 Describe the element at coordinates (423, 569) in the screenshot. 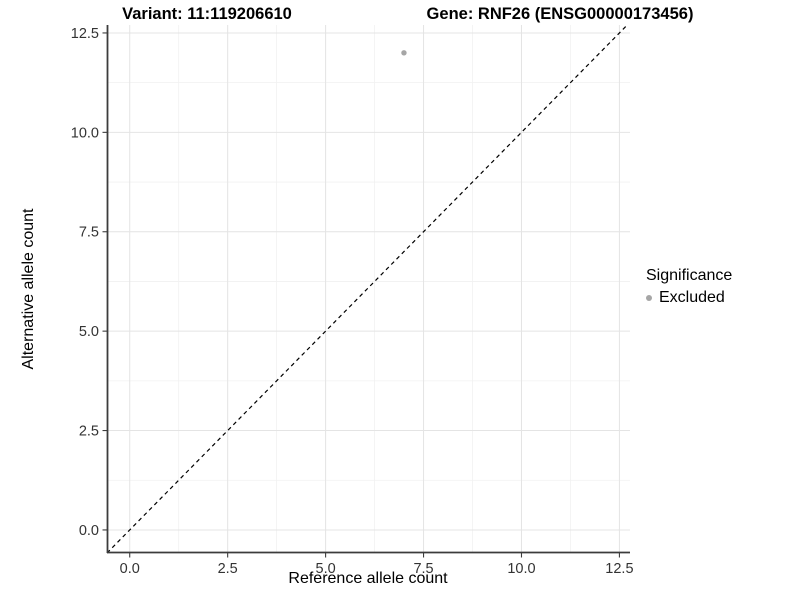

I see `x-tick-label: 7.5` at that location.